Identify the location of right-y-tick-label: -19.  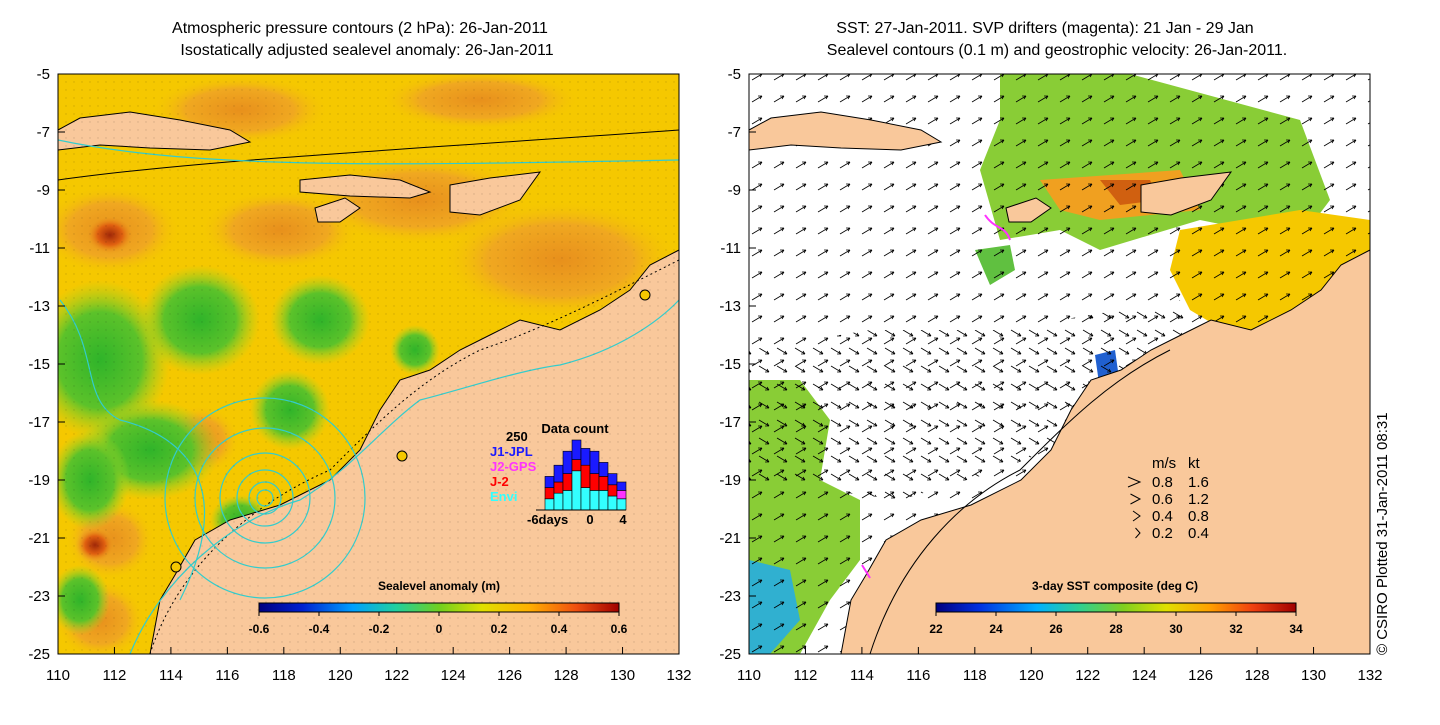
(730, 480).